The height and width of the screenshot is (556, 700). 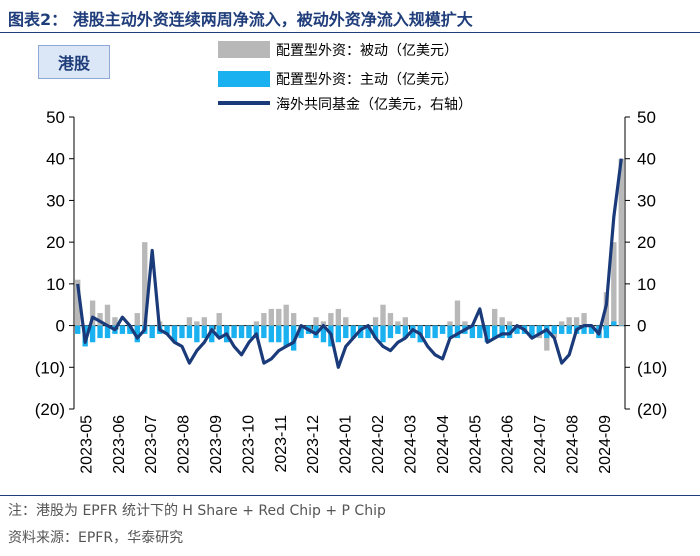 I want to click on y-tick-label-right: 30, so click(x=646, y=200).